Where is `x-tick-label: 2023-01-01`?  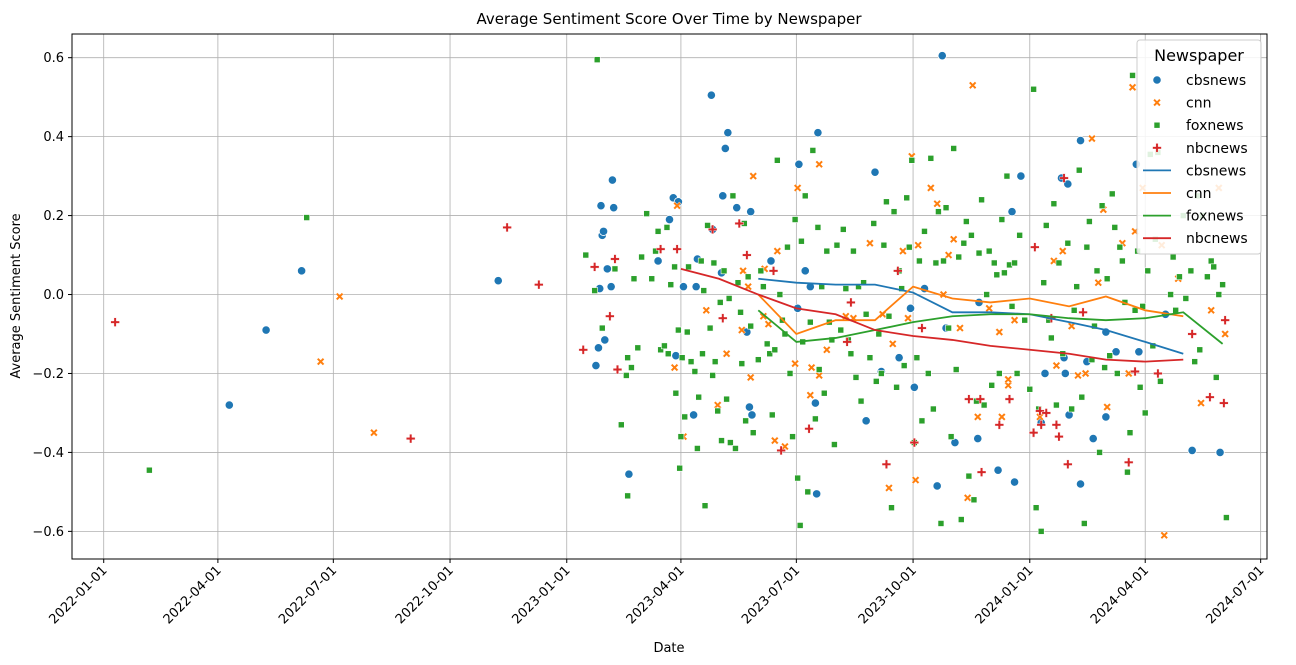
x-tick-label: 2023-01-01 is located at coordinates (542, 595).